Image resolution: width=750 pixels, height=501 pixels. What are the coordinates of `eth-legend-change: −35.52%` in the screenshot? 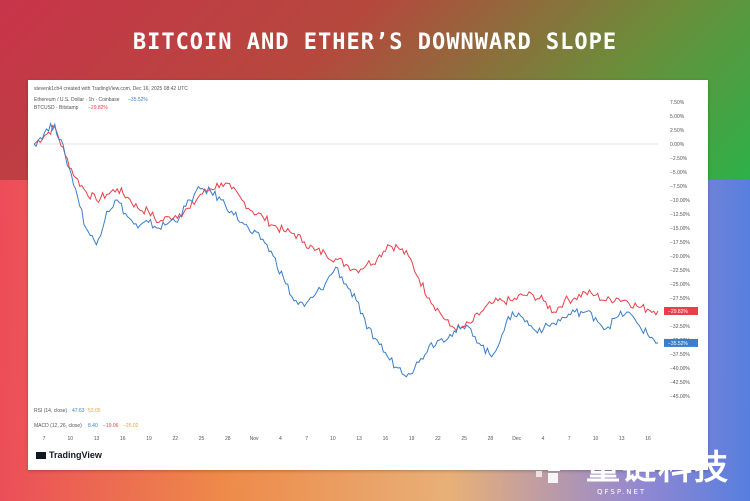 It's located at (138, 100).